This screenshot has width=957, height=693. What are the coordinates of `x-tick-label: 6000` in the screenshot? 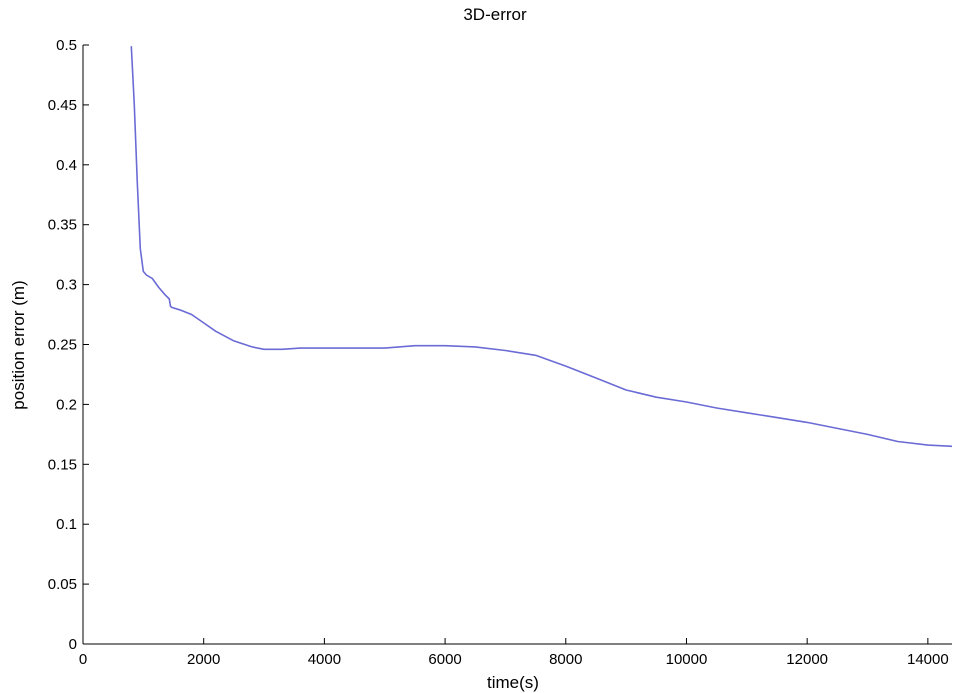 It's located at (444, 659).